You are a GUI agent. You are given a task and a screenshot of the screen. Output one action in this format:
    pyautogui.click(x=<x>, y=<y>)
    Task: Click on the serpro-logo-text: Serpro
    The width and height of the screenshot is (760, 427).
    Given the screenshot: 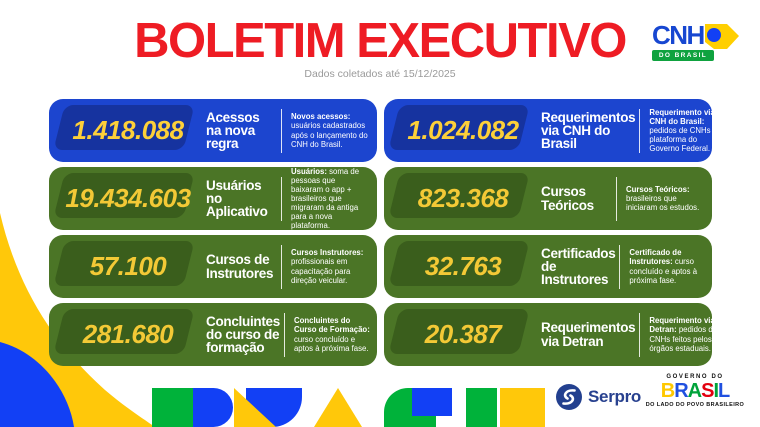 What is the action you would take?
    pyautogui.click(x=614, y=396)
    